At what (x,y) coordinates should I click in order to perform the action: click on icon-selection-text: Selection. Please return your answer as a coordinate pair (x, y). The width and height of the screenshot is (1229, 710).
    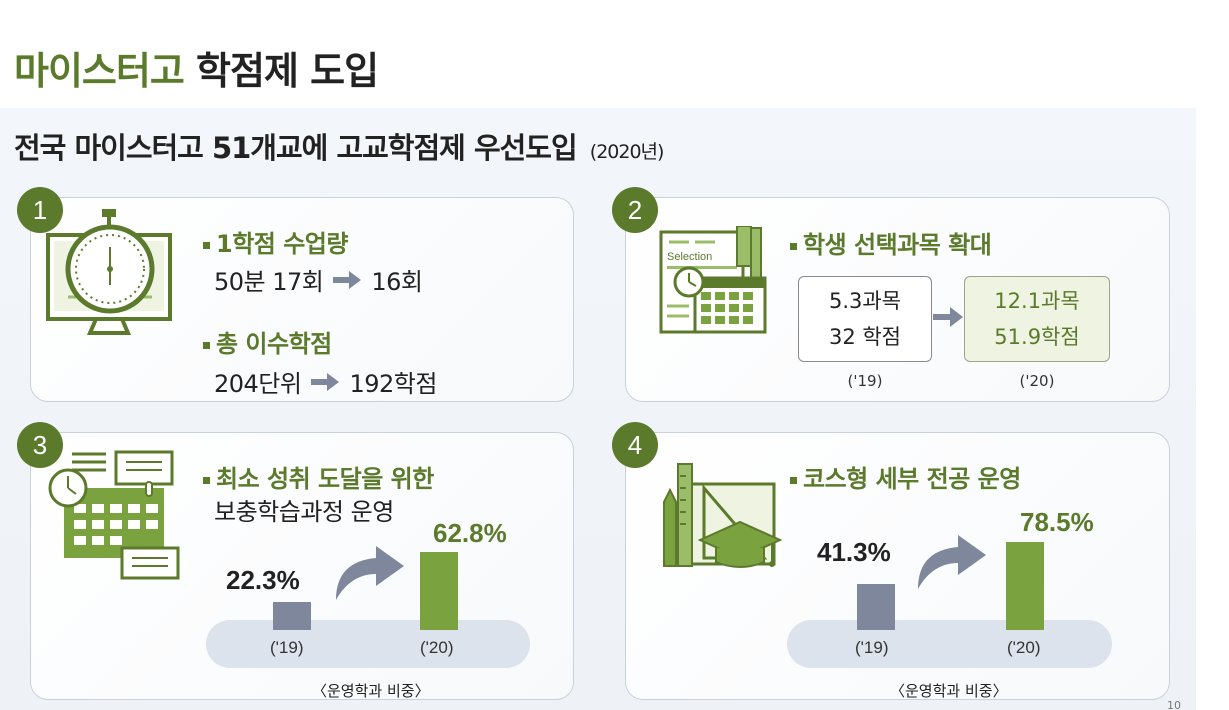
    Looking at the image, I should click on (689, 257).